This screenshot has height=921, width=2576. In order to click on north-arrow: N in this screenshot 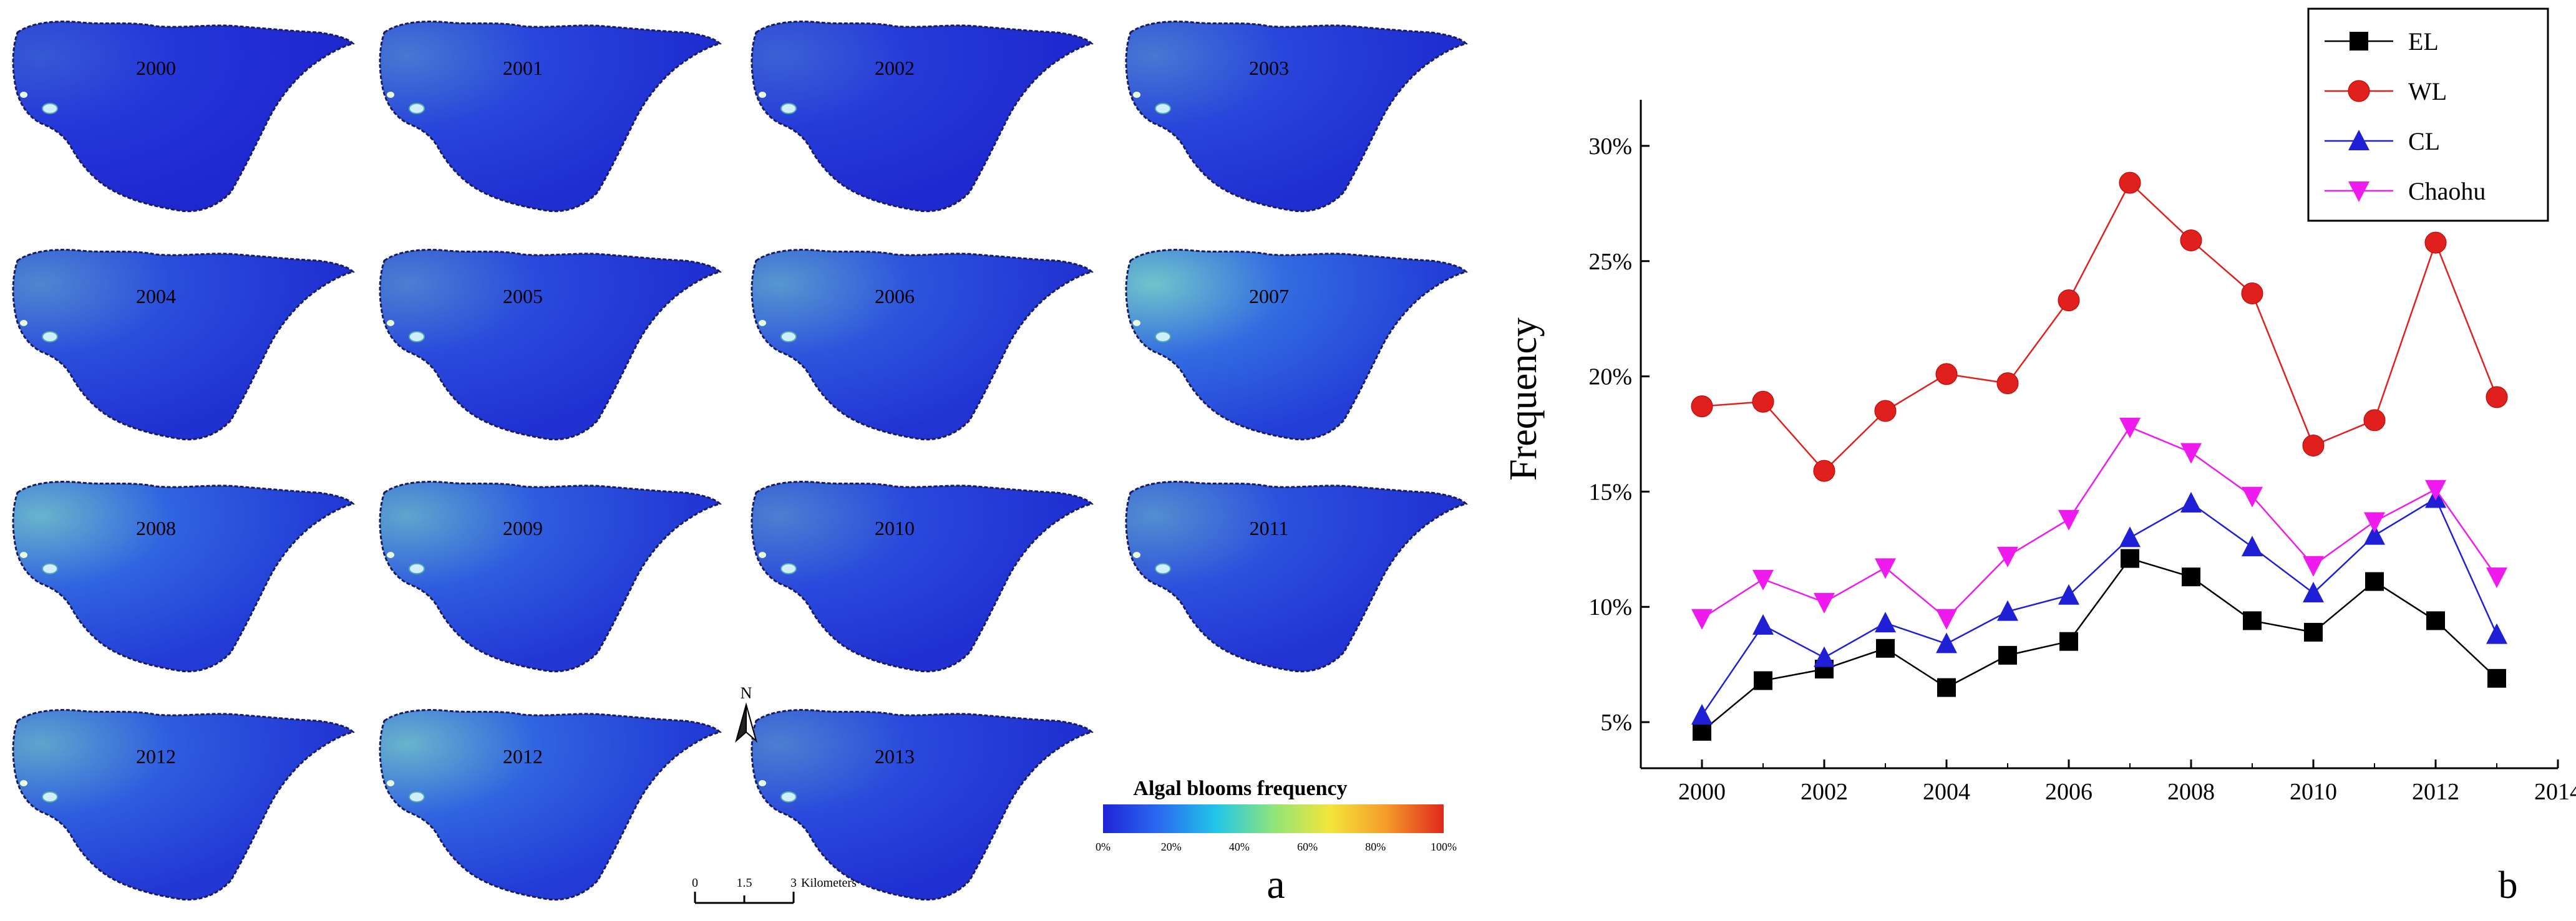, I will do `click(746, 713)`.